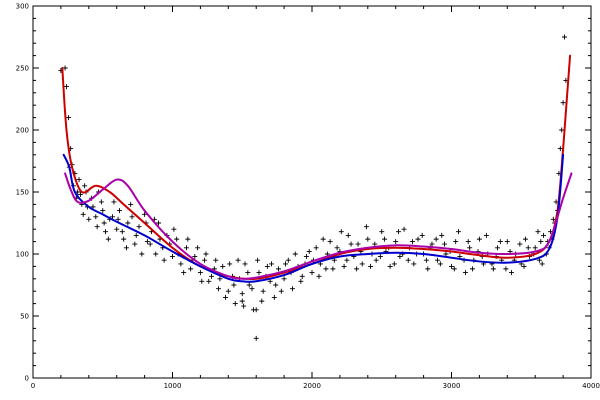 The image size is (600, 400). What do you see at coordinates (27, 379) in the screenshot?
I see `y-tick-label: 0` at bounding box center [27, 379].